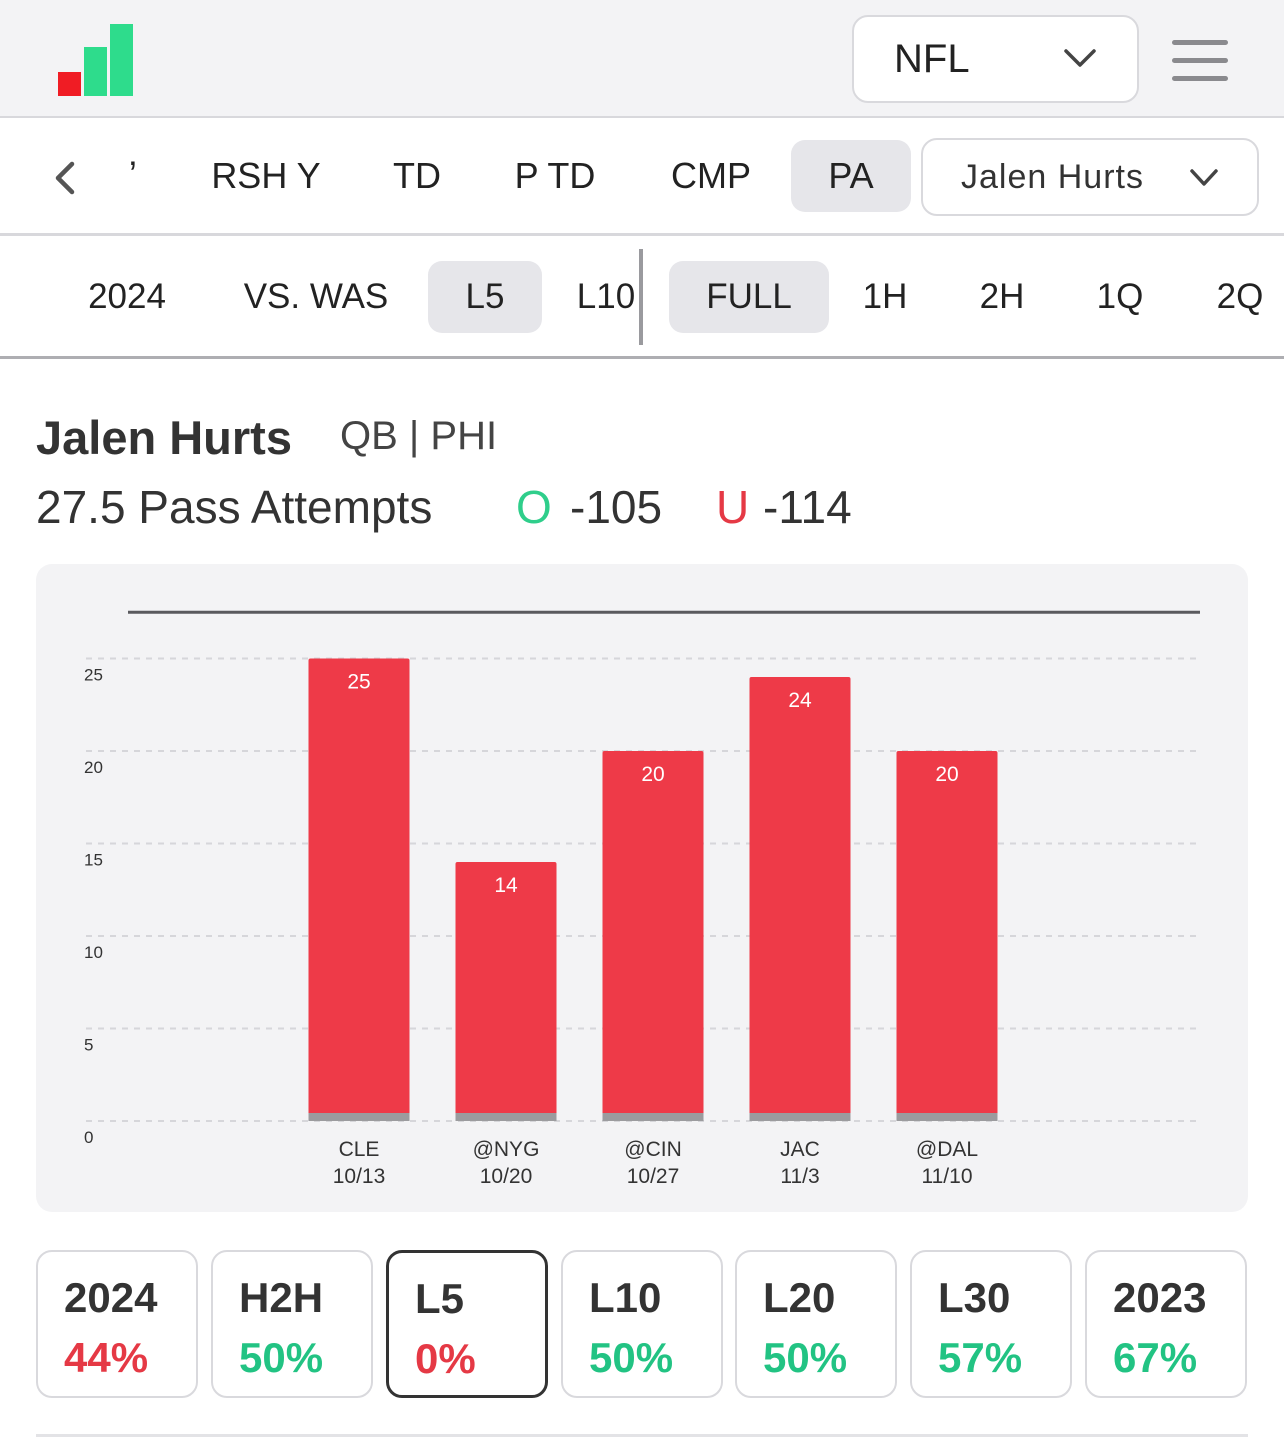 The image size is (1284, 1452). Describe the element at coordinates (851, 176) in the screenshot. I see `stat-tab-pa: PA` at that location.